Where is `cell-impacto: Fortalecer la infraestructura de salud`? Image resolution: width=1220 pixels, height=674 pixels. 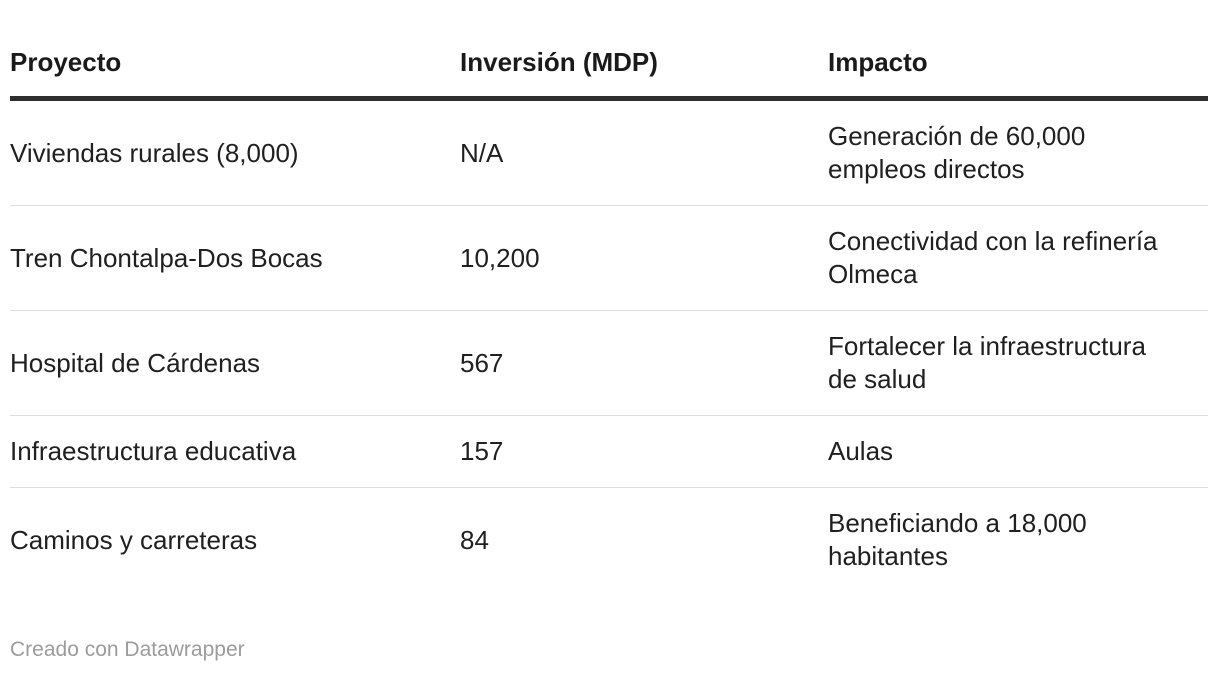 cell-impacto: Fortalecer la infraestructura de salud is located at coordinates (1018, 363).